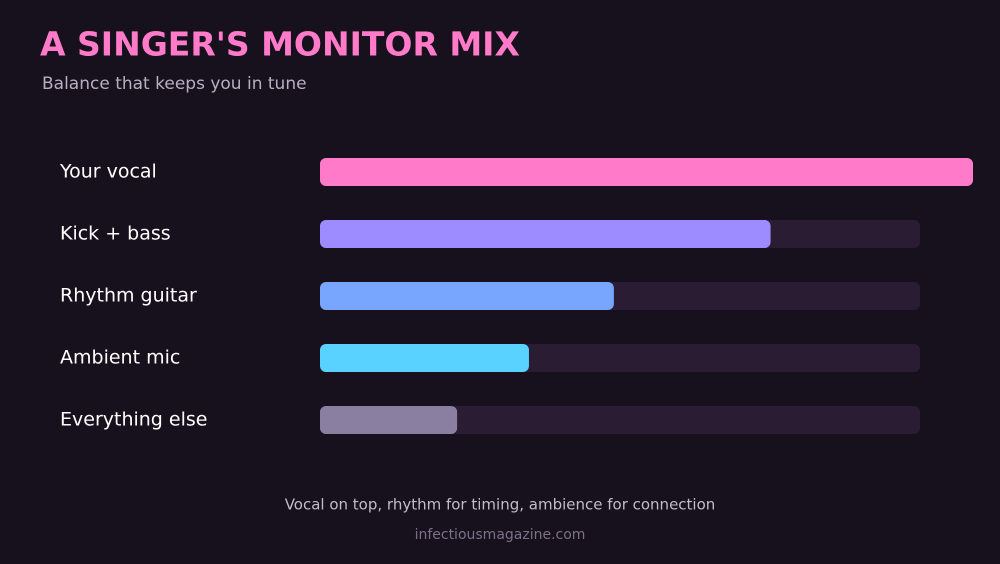 The height and width of the screenshot is (564, 1000). I want to click on category-label: Your vocal, so click(108, 172).